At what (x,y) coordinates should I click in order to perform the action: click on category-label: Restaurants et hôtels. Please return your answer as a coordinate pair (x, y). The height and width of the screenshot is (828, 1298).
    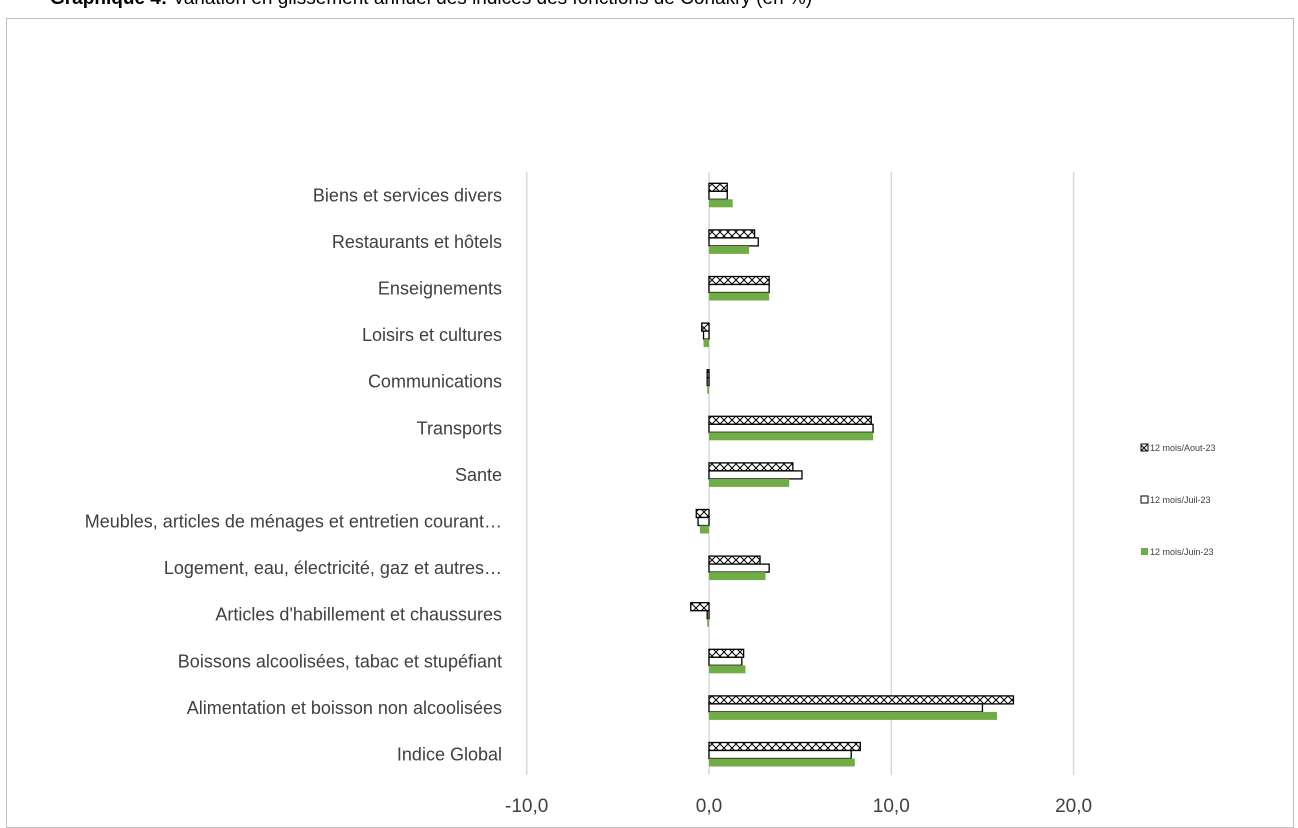
    Looking at the image, I should click on (417, 242).